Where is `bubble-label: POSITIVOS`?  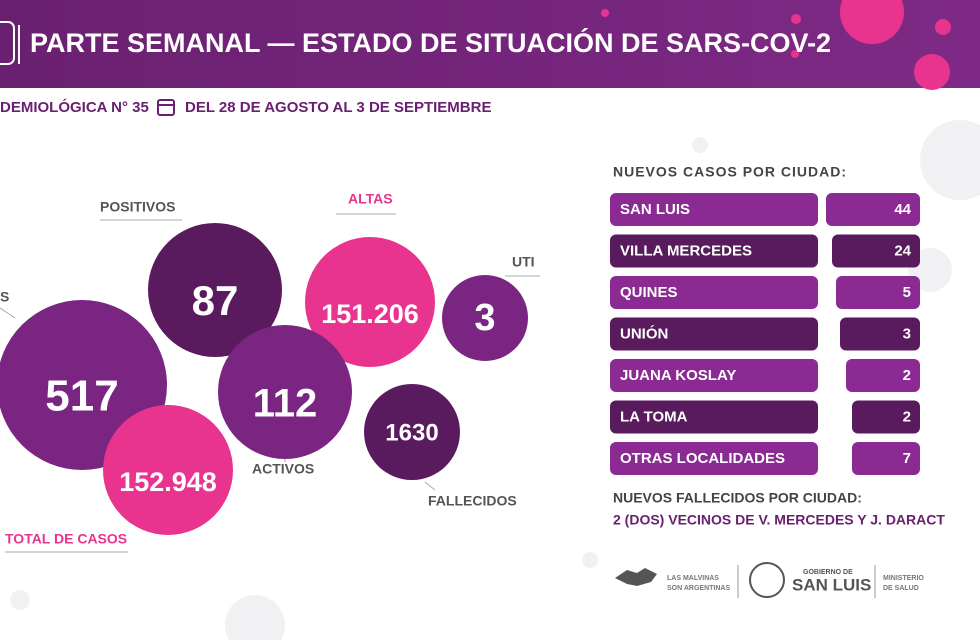 bubble-label: POSITIVOS is located at coordinates (137, 207).